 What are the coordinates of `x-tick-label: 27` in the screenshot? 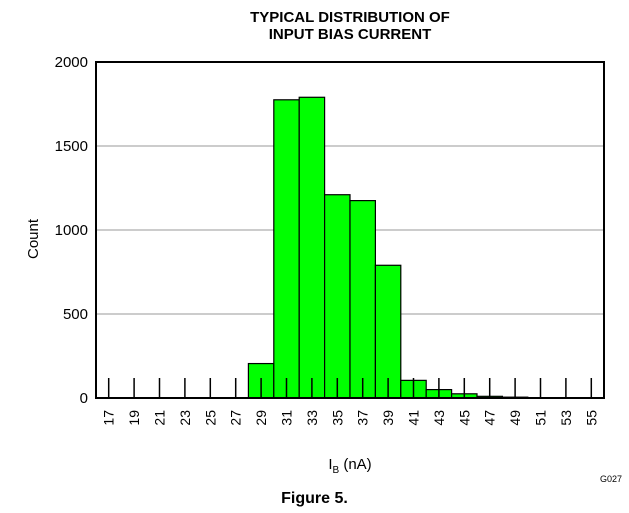 It's located at (236, 418).